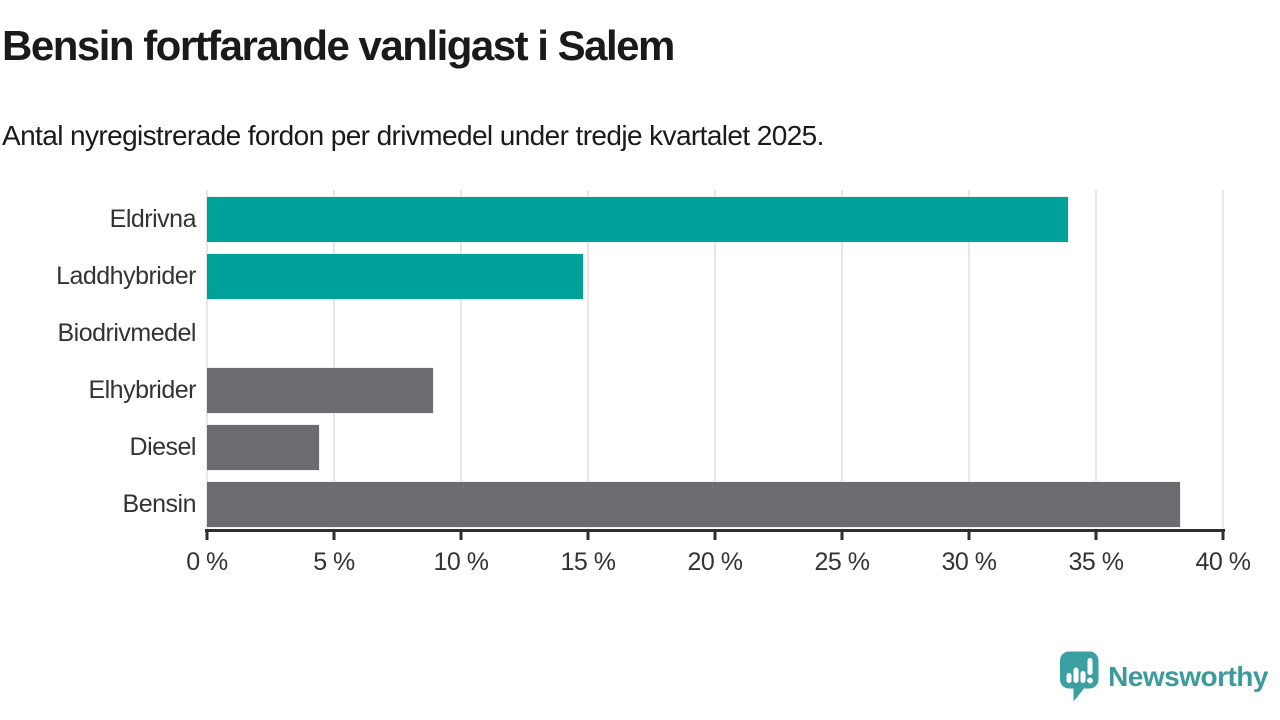  Describe the element at coordinates (395, 276) in the screenshot. I see `bar-laddhybrider` at that location.